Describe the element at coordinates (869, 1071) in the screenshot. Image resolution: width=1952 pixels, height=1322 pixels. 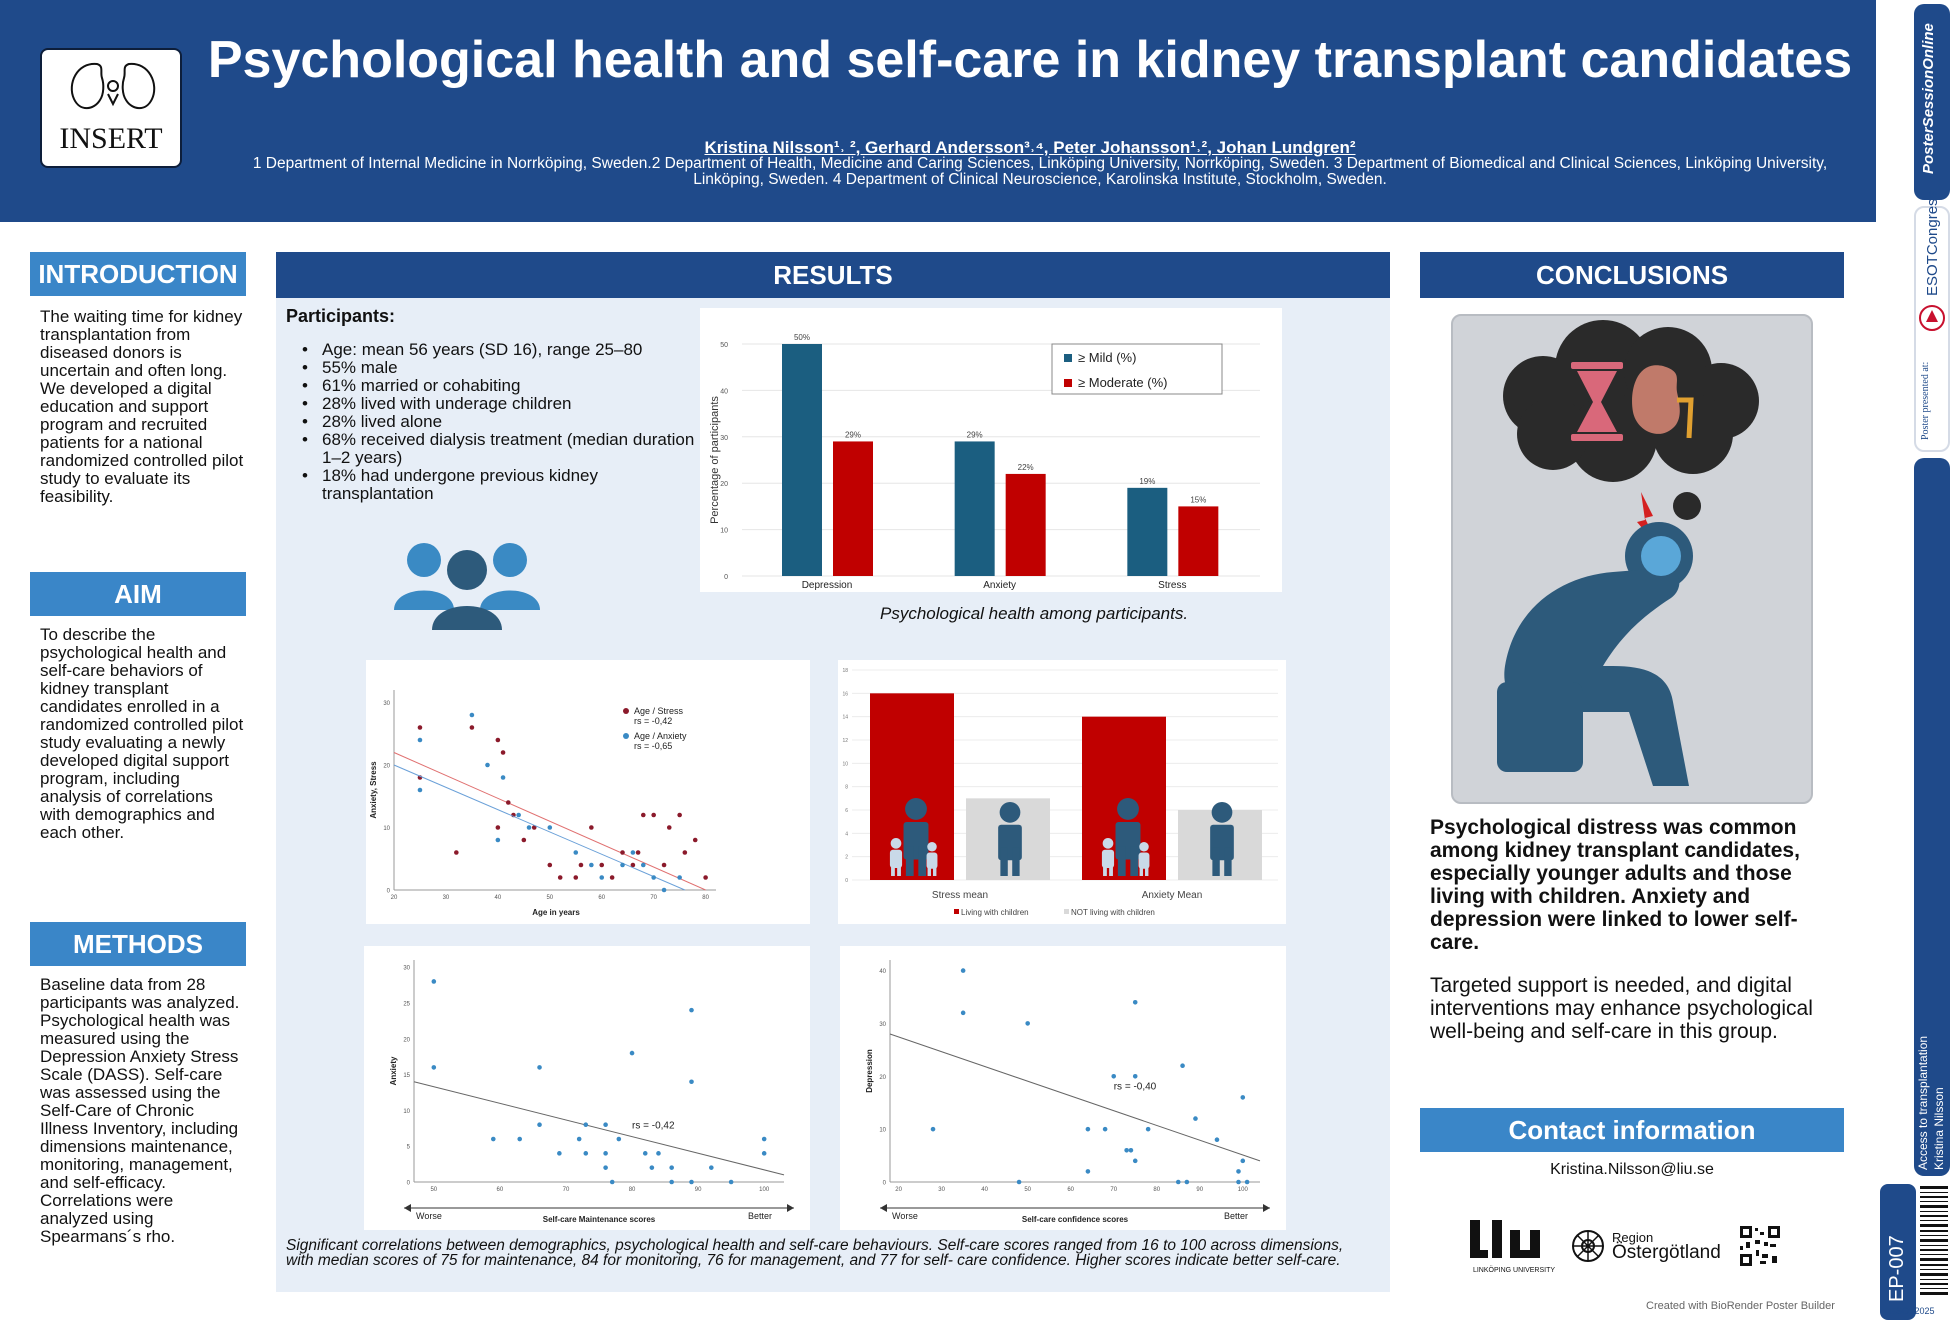
I see `y-axis-label: Depression` at that location.